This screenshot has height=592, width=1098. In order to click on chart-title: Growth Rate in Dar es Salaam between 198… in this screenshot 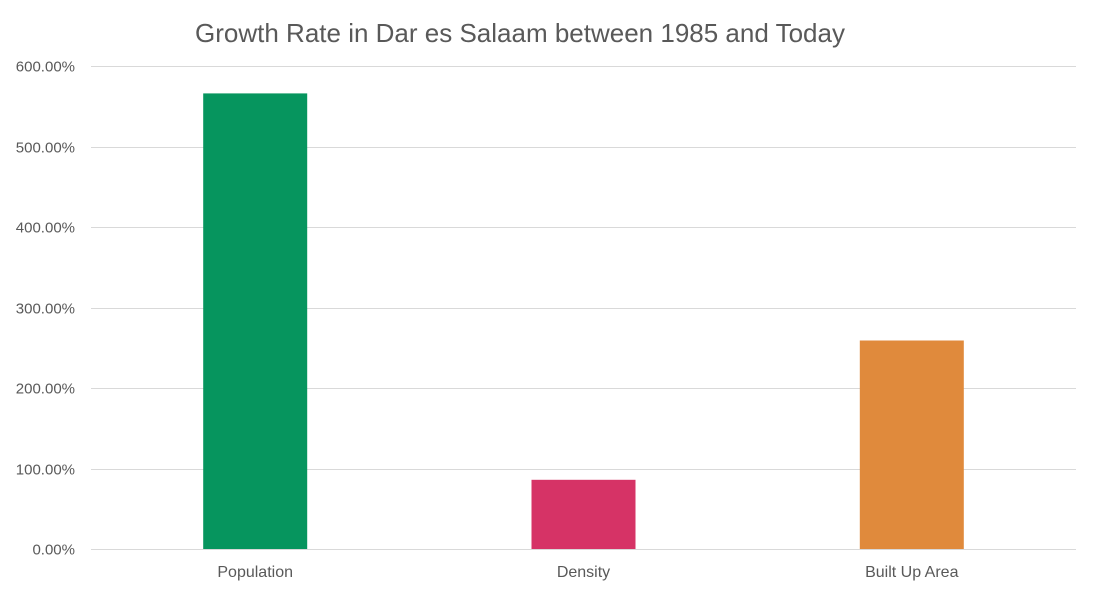, I will do `click(520, 33)`.